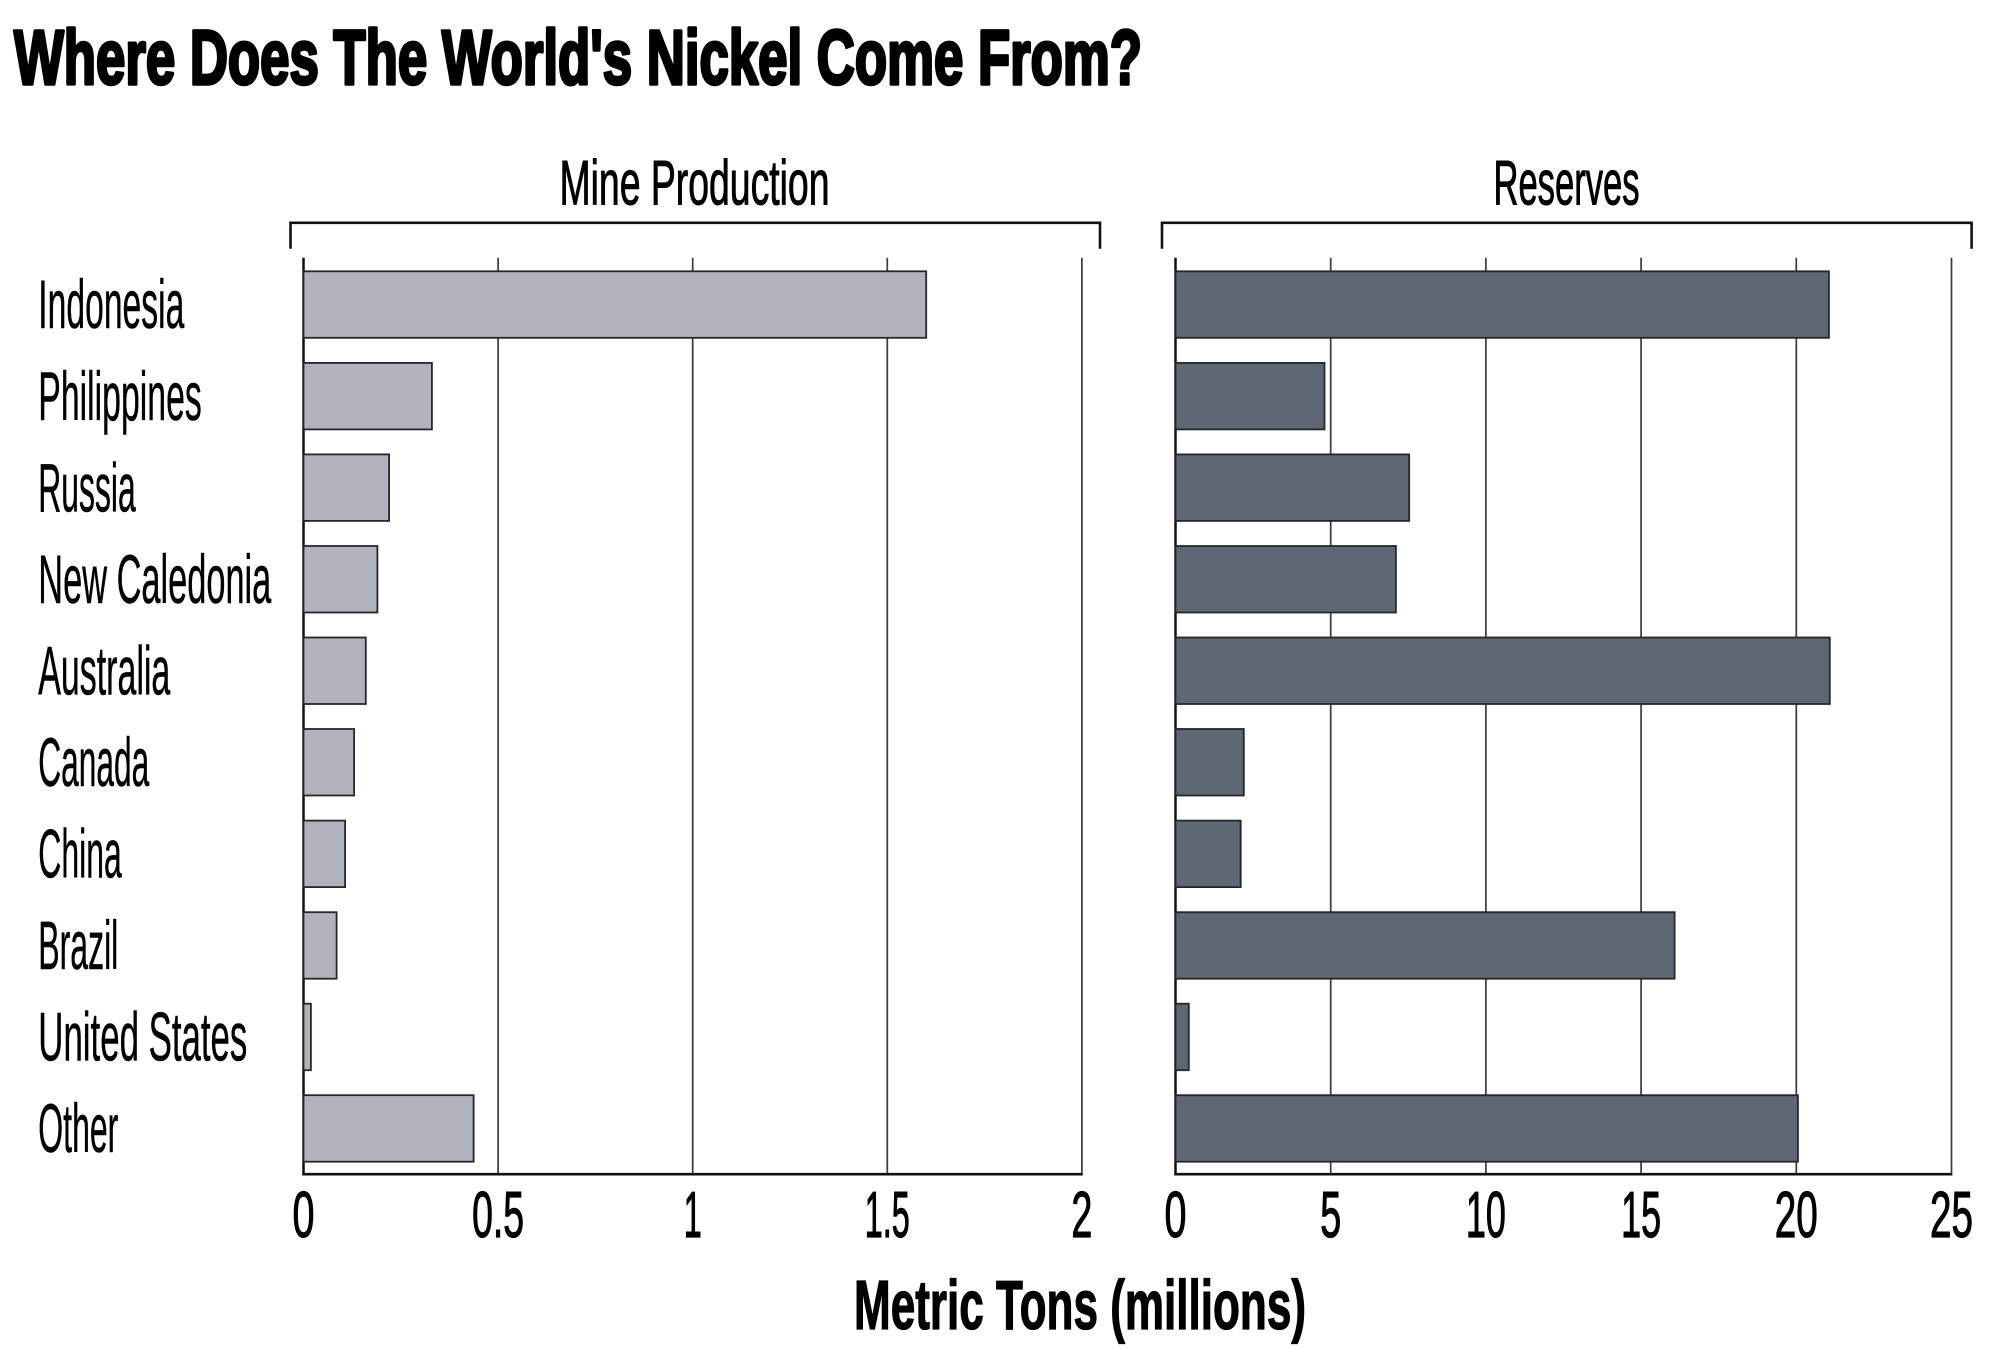 This screenshot has height=1349, width=2000. I want to click on svg-text: 1, so click(693, 1214).